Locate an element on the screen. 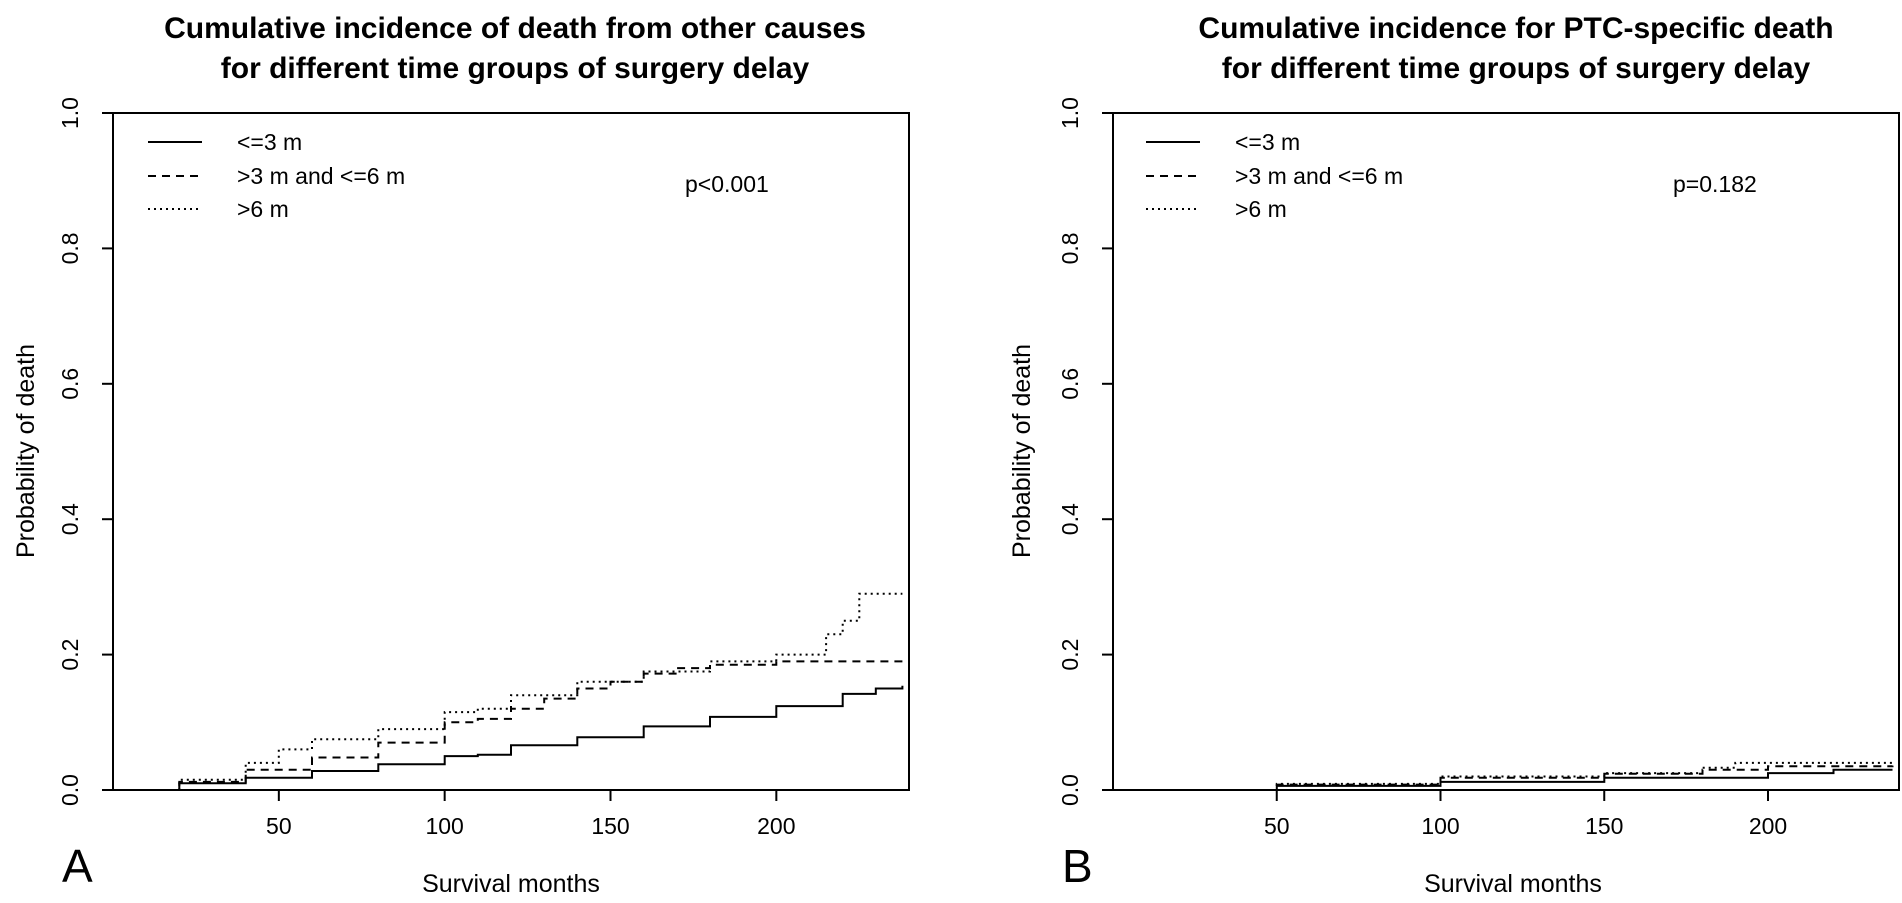 The height and width of the screenshot is (903, 1902). panel-b-series-dashed-line is located at coordinates (1503, 778).